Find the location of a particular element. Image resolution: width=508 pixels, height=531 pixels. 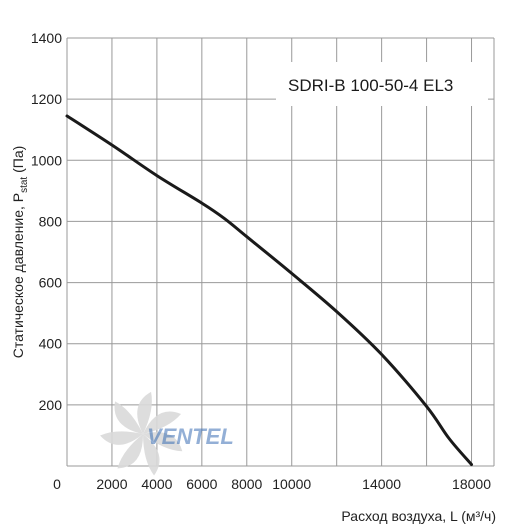

y-axis-title-main: Статическое давление, P is located at coordinates (18, 275).